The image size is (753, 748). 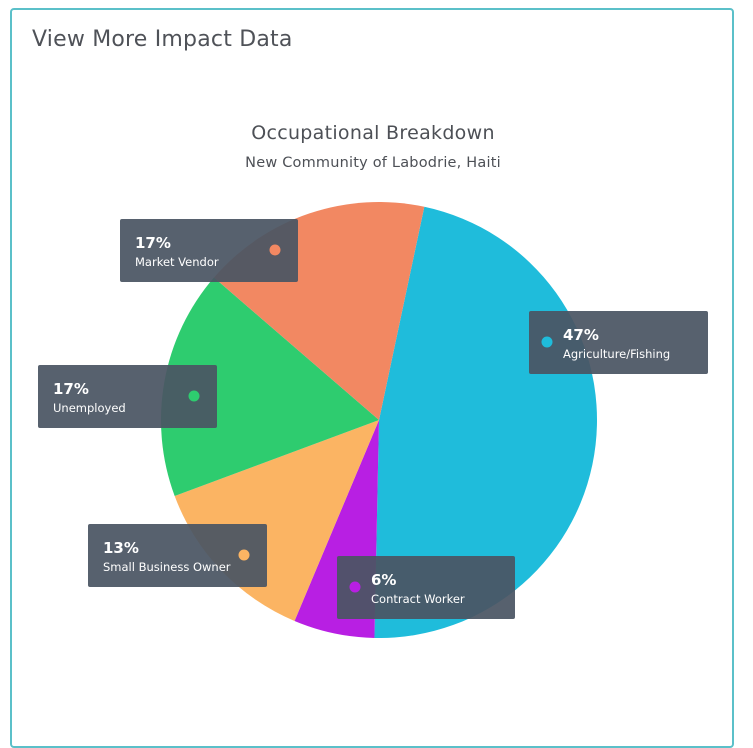 I want to click on pie-slice-unemployed, so click(x=269, y=386).